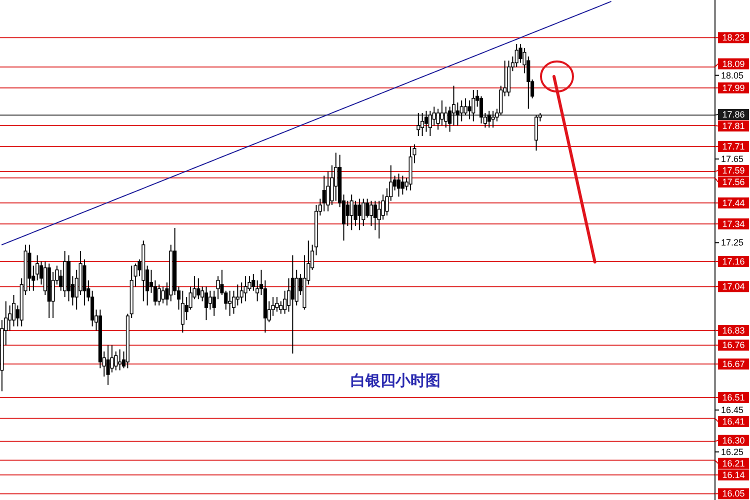 The image size is (750, 500). What do you see at coordinates (733, 287) in the screenshot?
I see `ref-line-label: 17.04` at bounding box center [733, 287].